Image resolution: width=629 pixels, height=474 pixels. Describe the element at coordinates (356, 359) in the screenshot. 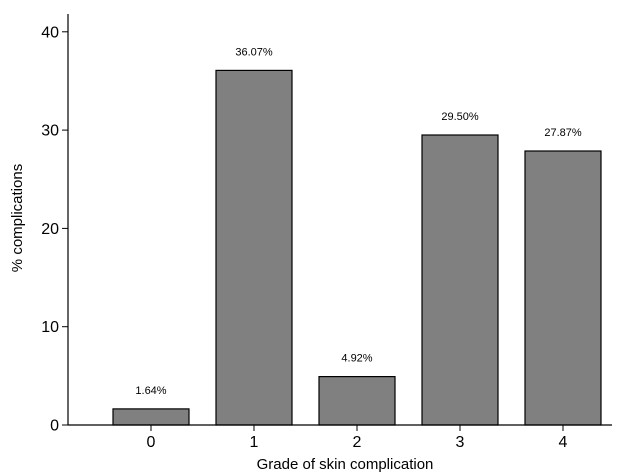

I see `data-label-2: 4.92%` at that location.